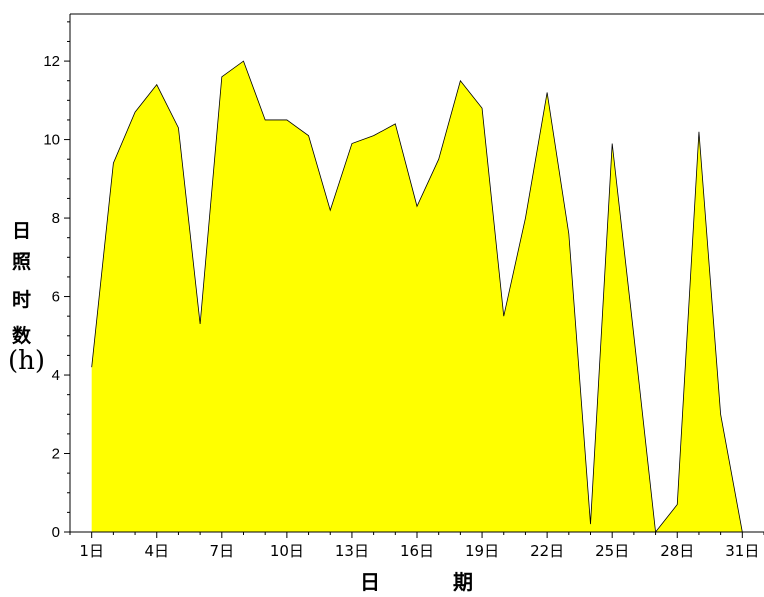 The image size is (764, 597). Describe the element at coordinates (22, 262) in the screenshot. I see `y-axis-label-char: 照` at that location.